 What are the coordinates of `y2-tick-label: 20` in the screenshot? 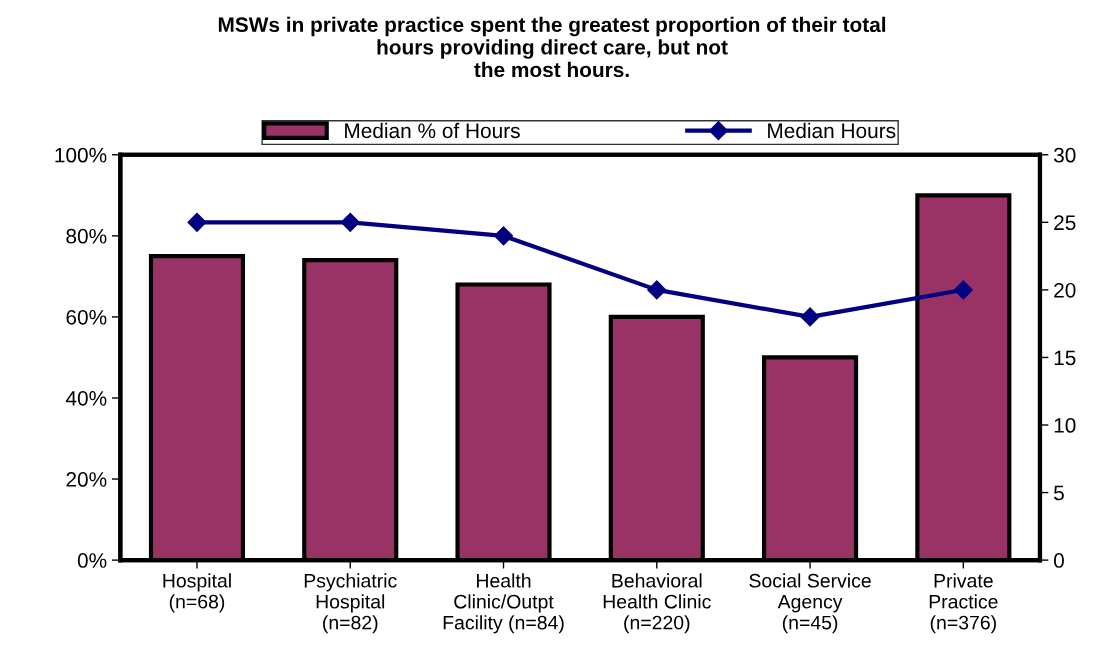 It's located at (1065, 290).